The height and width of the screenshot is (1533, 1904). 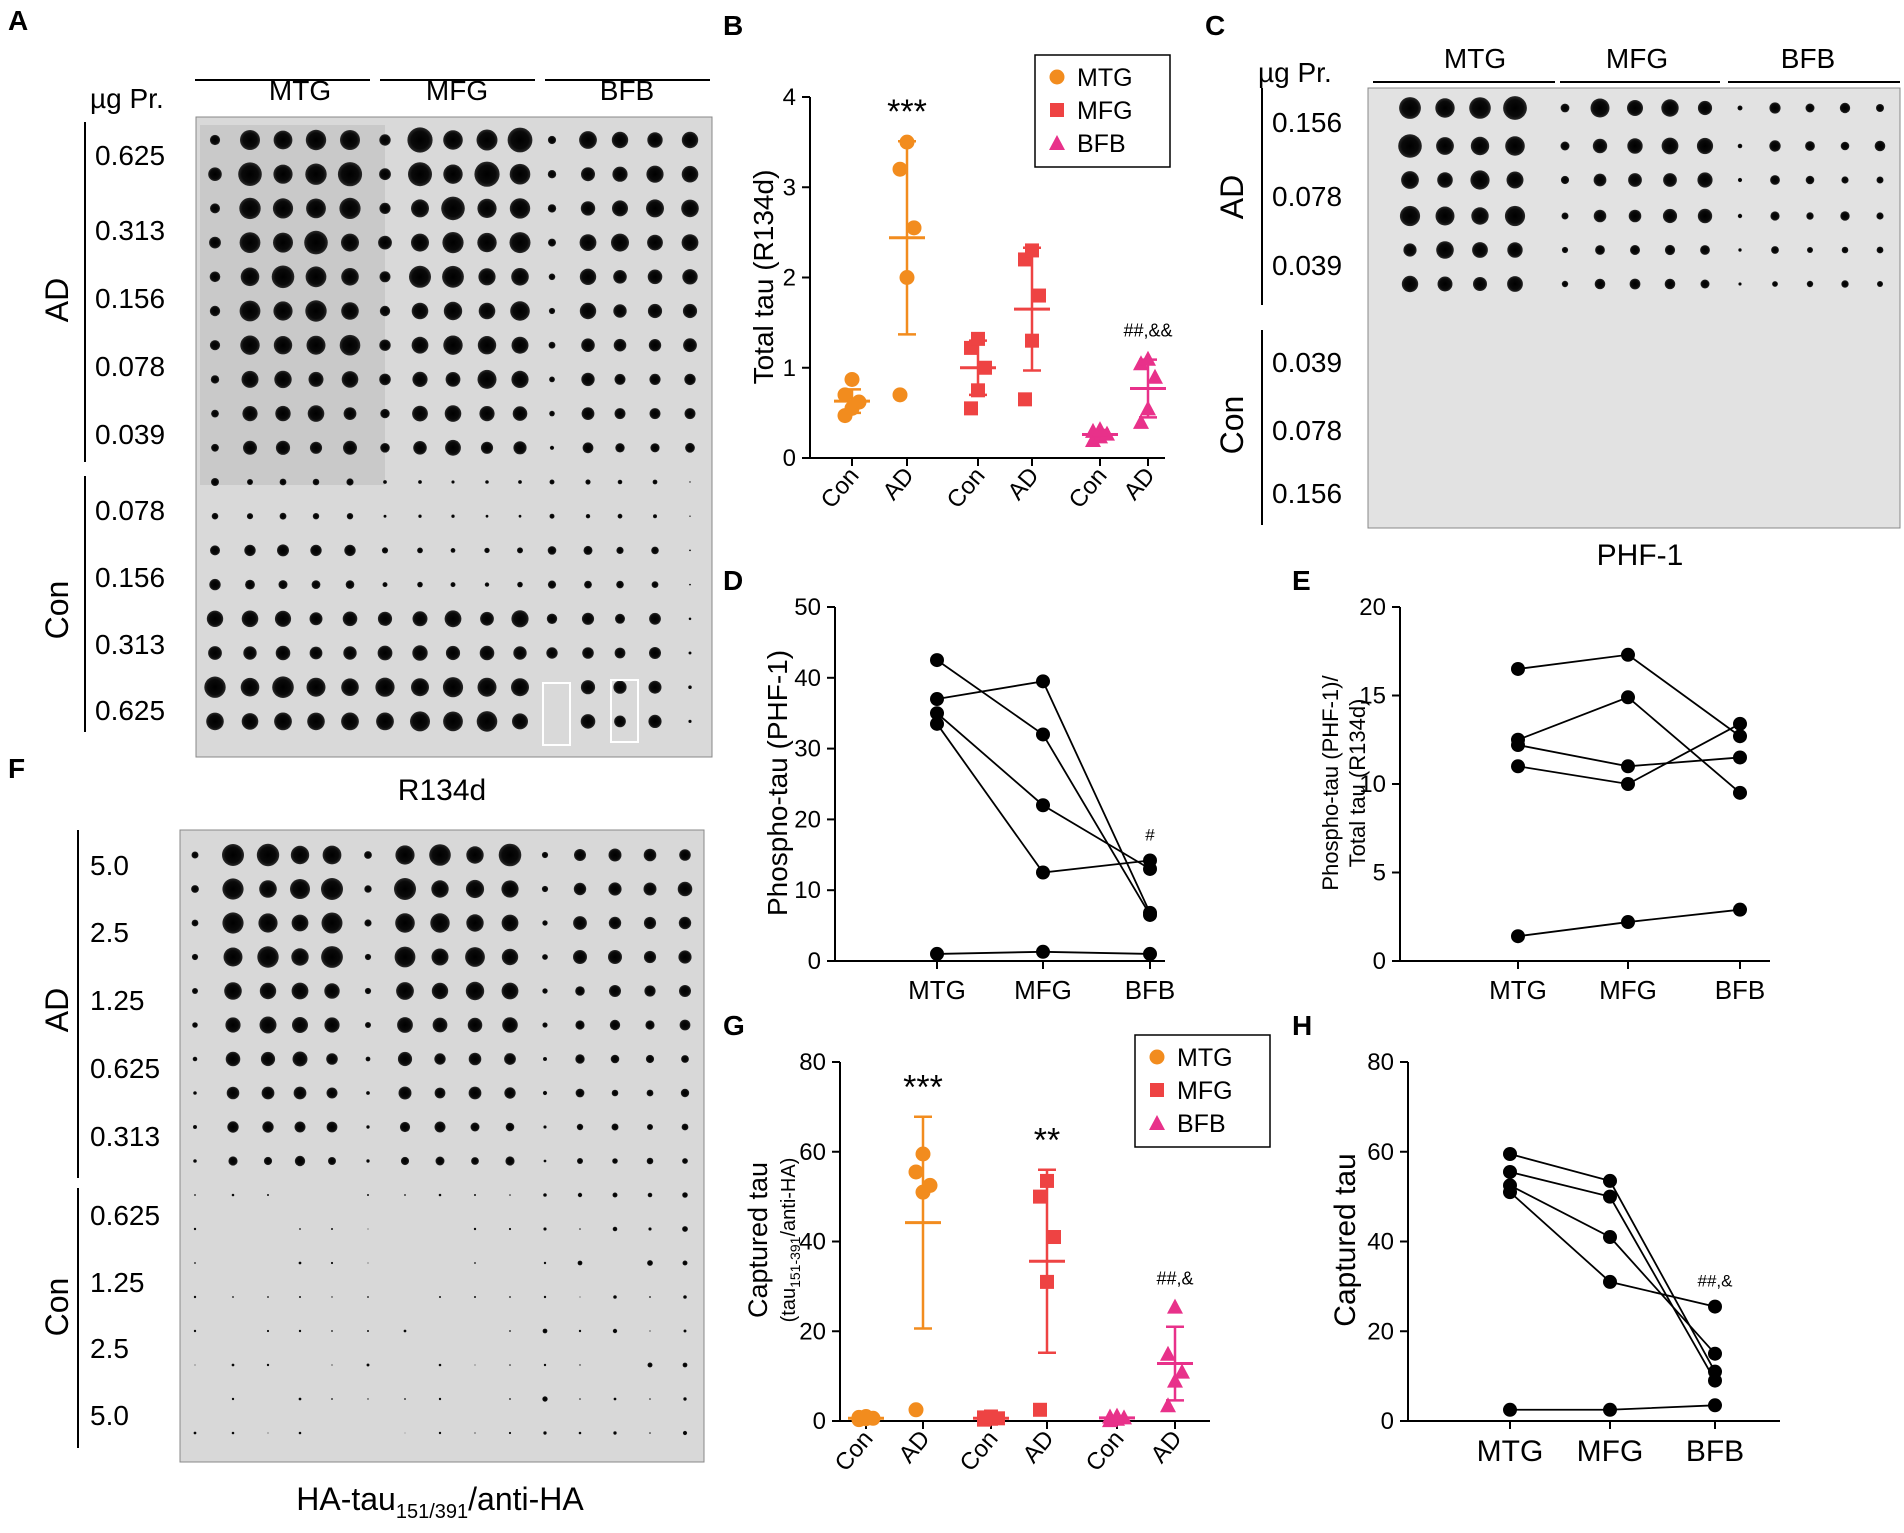 What do you see at coordinates (1232, 425) in the screenshot?
I see `blot-c-con-label: Con` at bounding box center [1232, 425].